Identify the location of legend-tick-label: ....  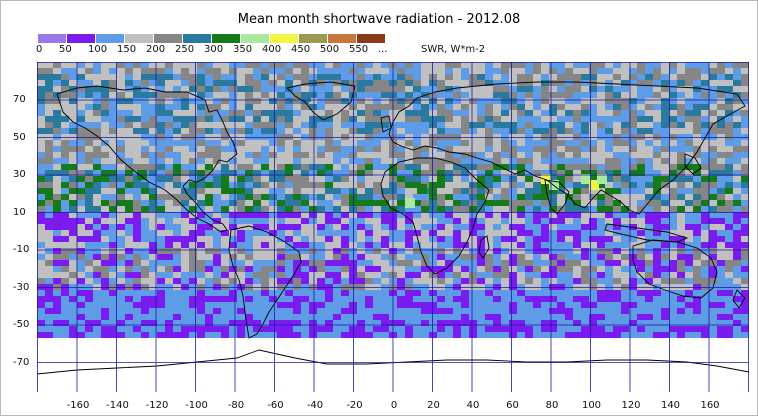
(383, 49).